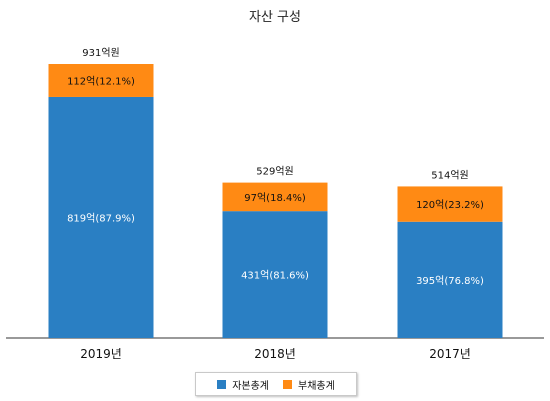  What do you see at coordinates (287, 384) in the screenshot?
I see `legend-swatch-liabilities` at bounding box center [287, 384].